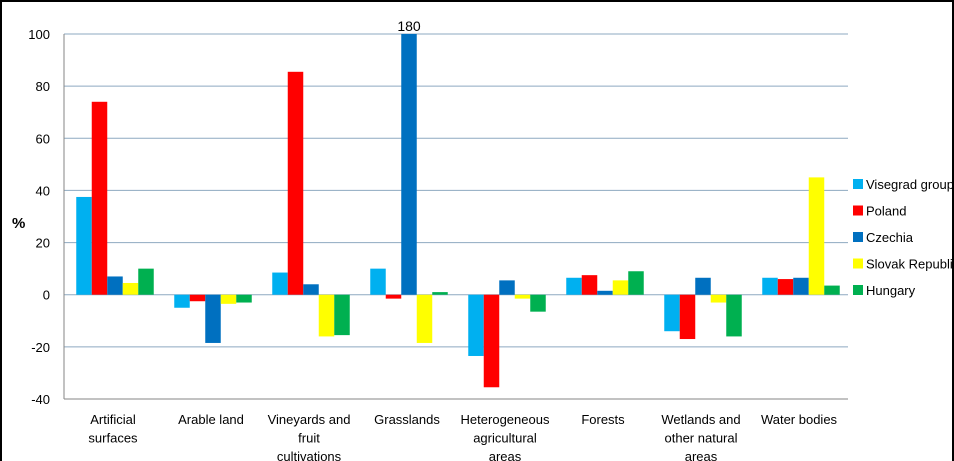 The width and height of the screenshot is (954, 461). What do you see at coordinates (43, 138) in the screenshot?
I see `y-tick-label: 60` at bounding box center [43, 138].